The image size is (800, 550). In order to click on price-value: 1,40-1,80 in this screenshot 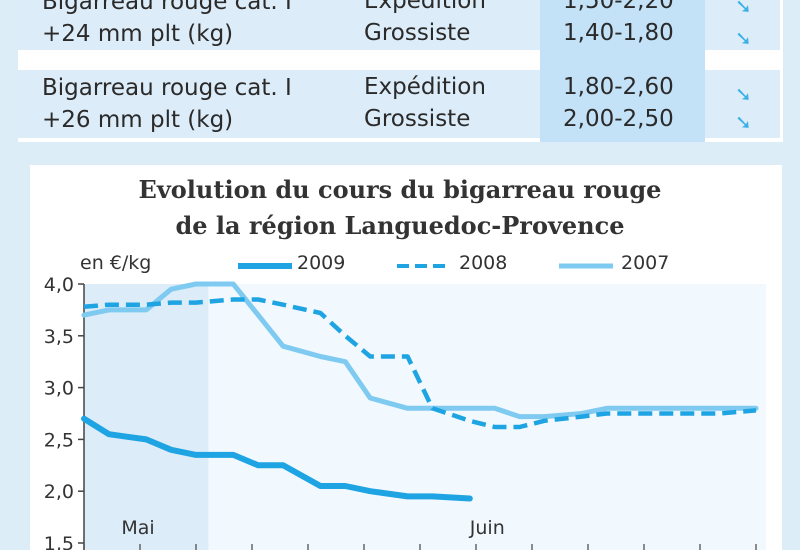, I will do `click(618, 33)`.